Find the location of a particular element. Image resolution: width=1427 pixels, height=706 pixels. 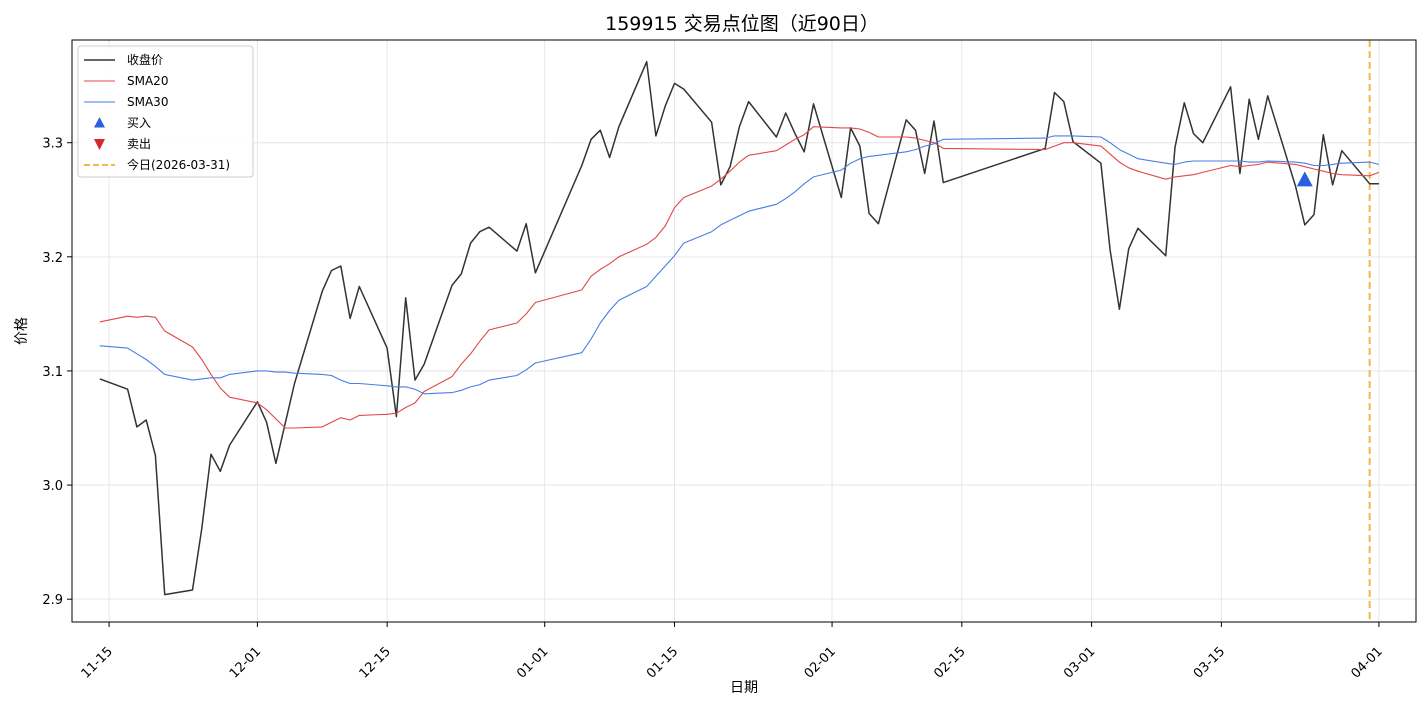

buy-marker is located at coordinates (1304, 179).